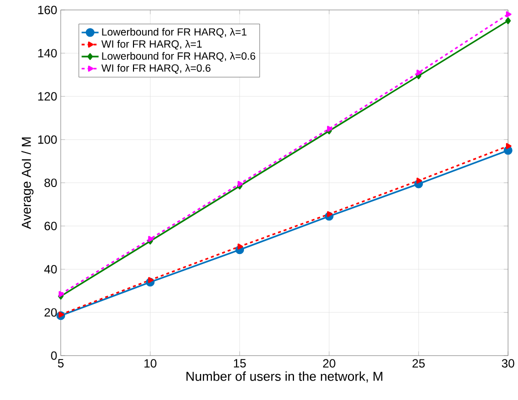  Describe the element at coordinates (418, 363) in the screenshot. I see `x-tick-label: 25` at that location.